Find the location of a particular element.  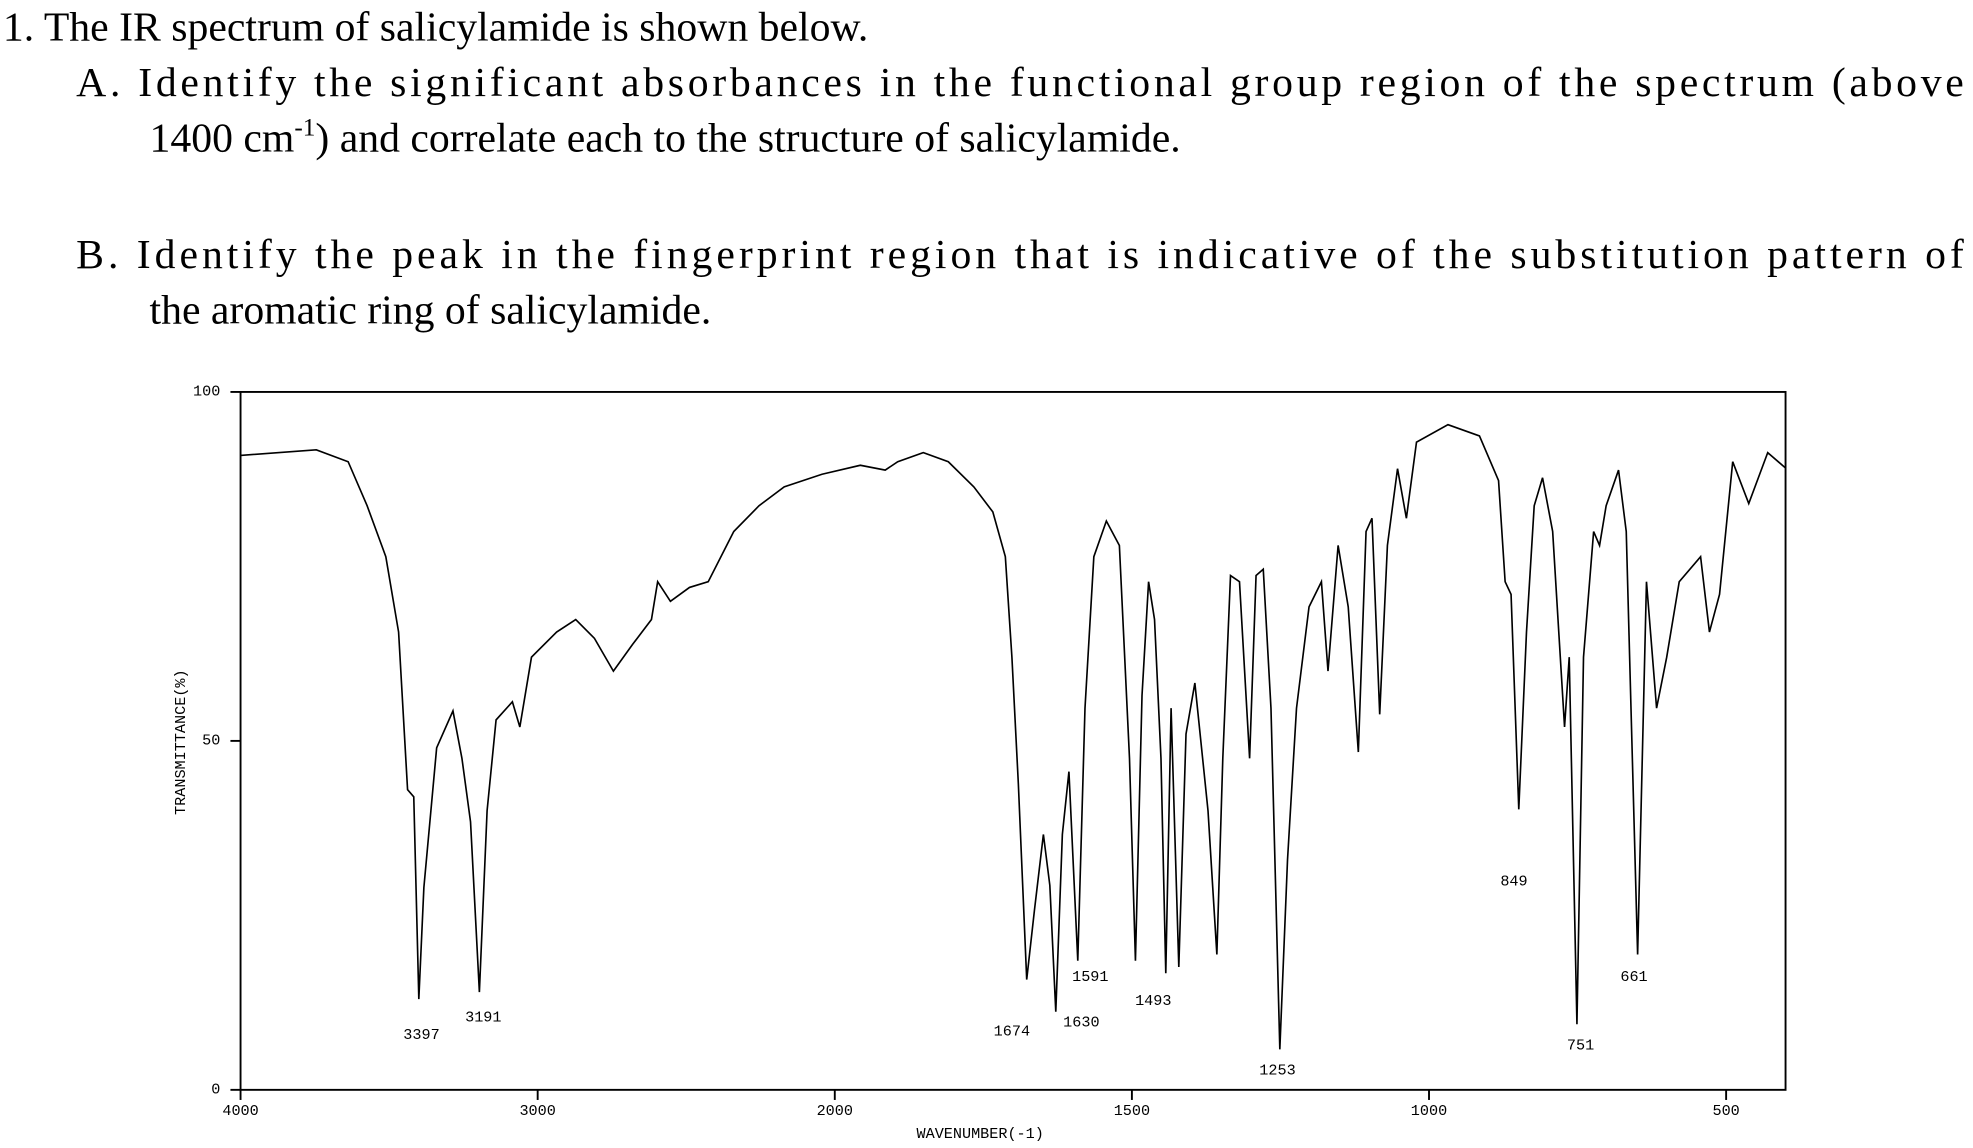

peak-label: 751 is located at coordinates (1580, 1046).